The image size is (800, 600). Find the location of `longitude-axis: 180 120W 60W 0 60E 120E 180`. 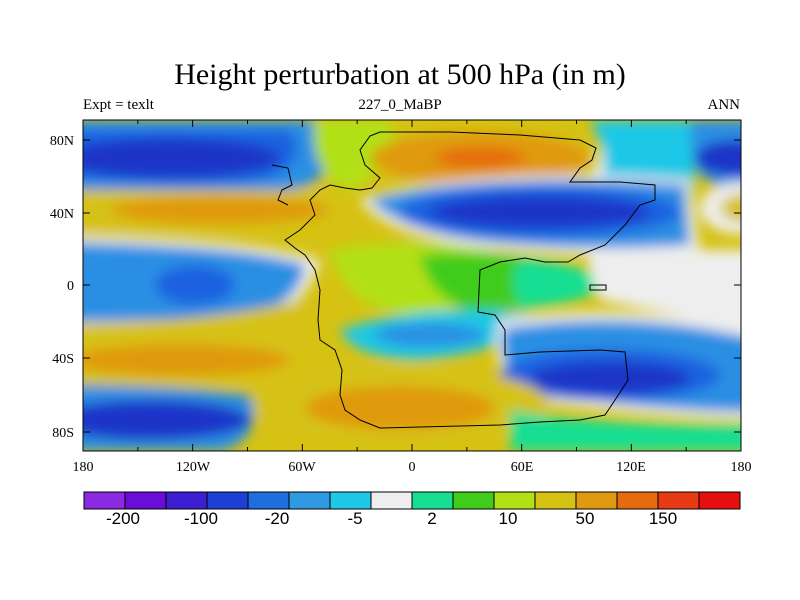

longitude-axis: 180 120W 60W 0 60E 120E 180 is located at coordinates (412, 467).